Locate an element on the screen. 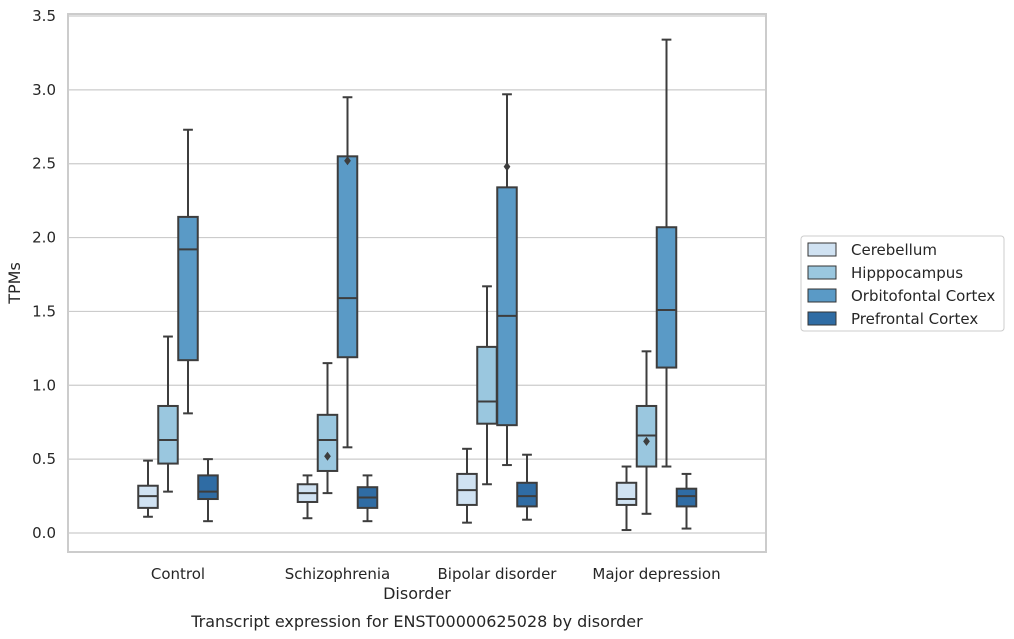  y-tick-label: 2.5 is located at coordinates (44, 164).